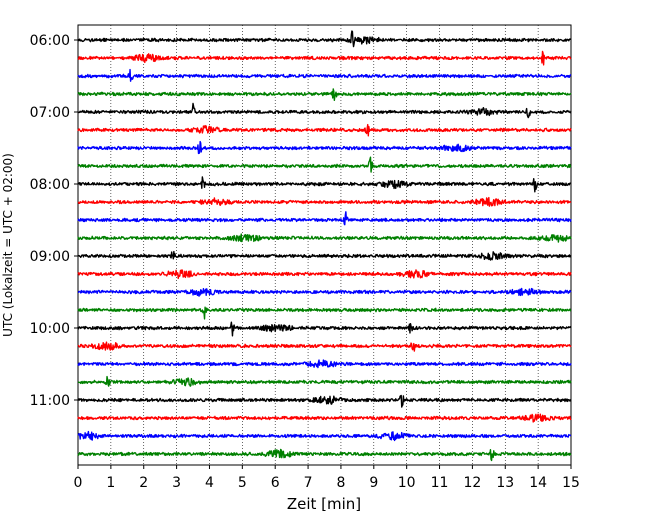 Image resolution: width=650 pixels, height=520 pixels. I want to click on y-tick-label: 07:00, so click(50, 113).